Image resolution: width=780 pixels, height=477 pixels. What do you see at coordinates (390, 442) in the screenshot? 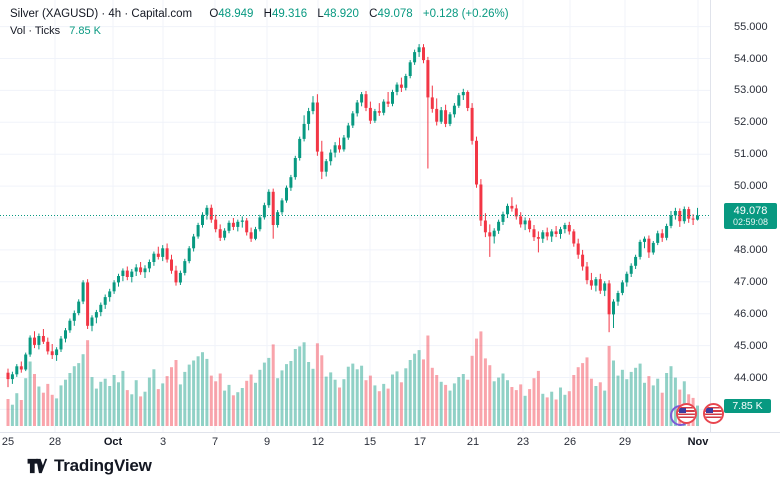
I see `time-axis: 25 28 Oct 3 7 9 12 15 17 21 23 26 29 Nov` at bounding box center [390, 442].